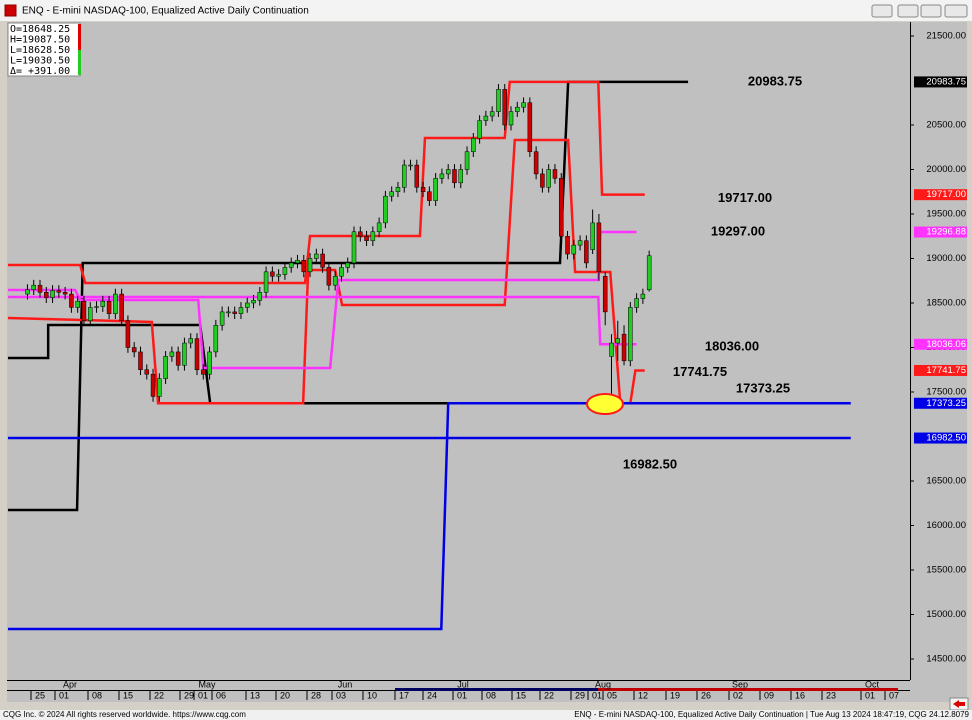 The width and height of the screenshot is (972, 720). Describe the element at coordinates (908, 11) in the screenshot. I see `minimize-button` at that location.